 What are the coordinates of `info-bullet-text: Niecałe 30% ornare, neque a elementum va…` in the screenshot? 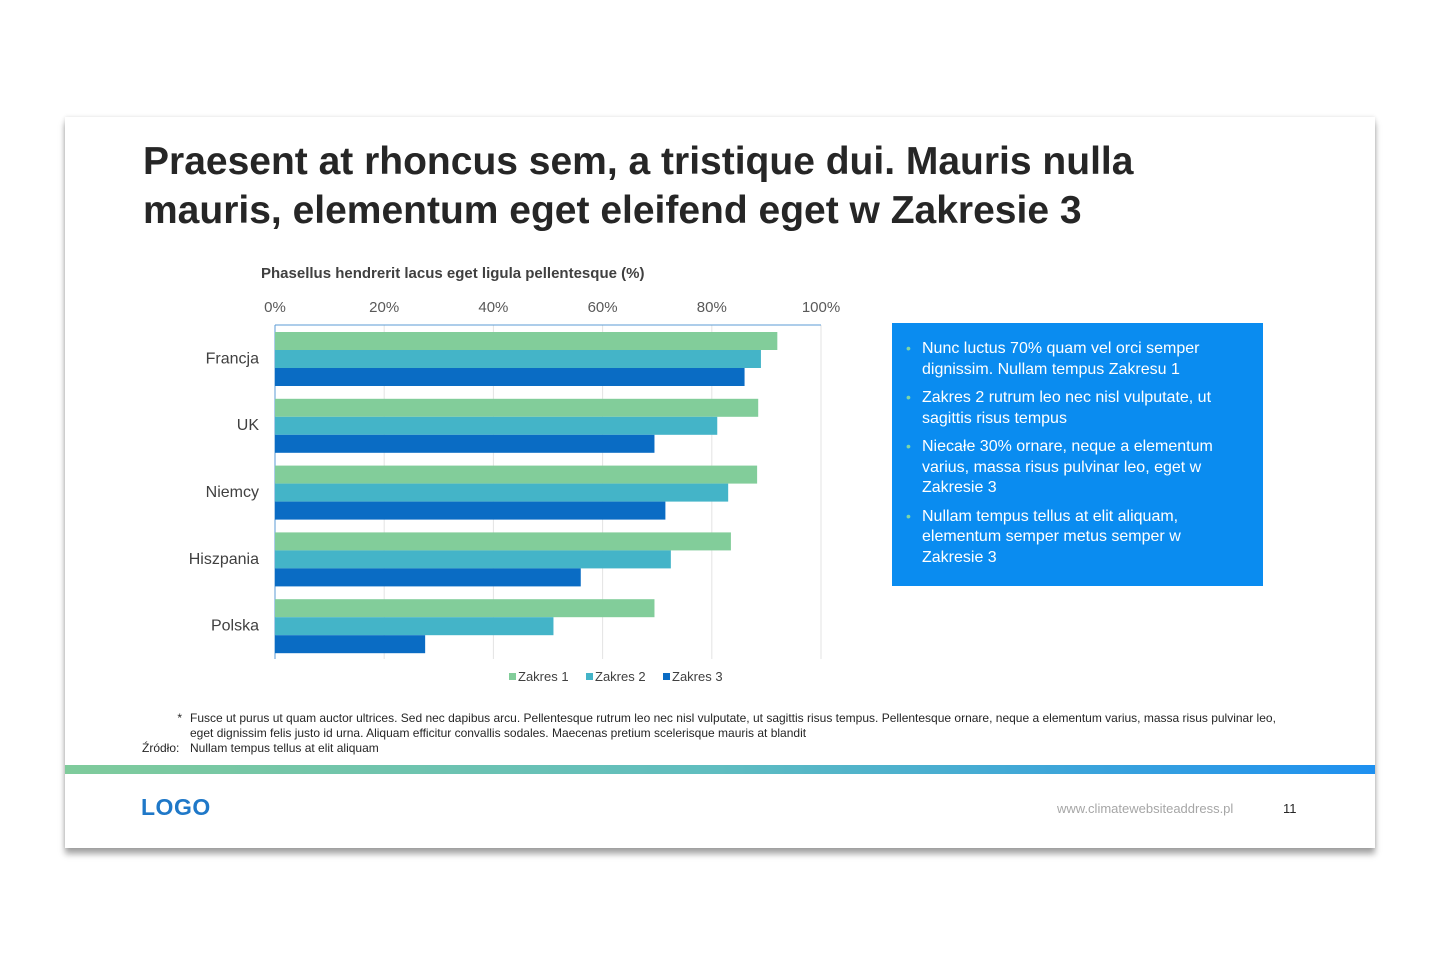 It's located at (1067, 467).